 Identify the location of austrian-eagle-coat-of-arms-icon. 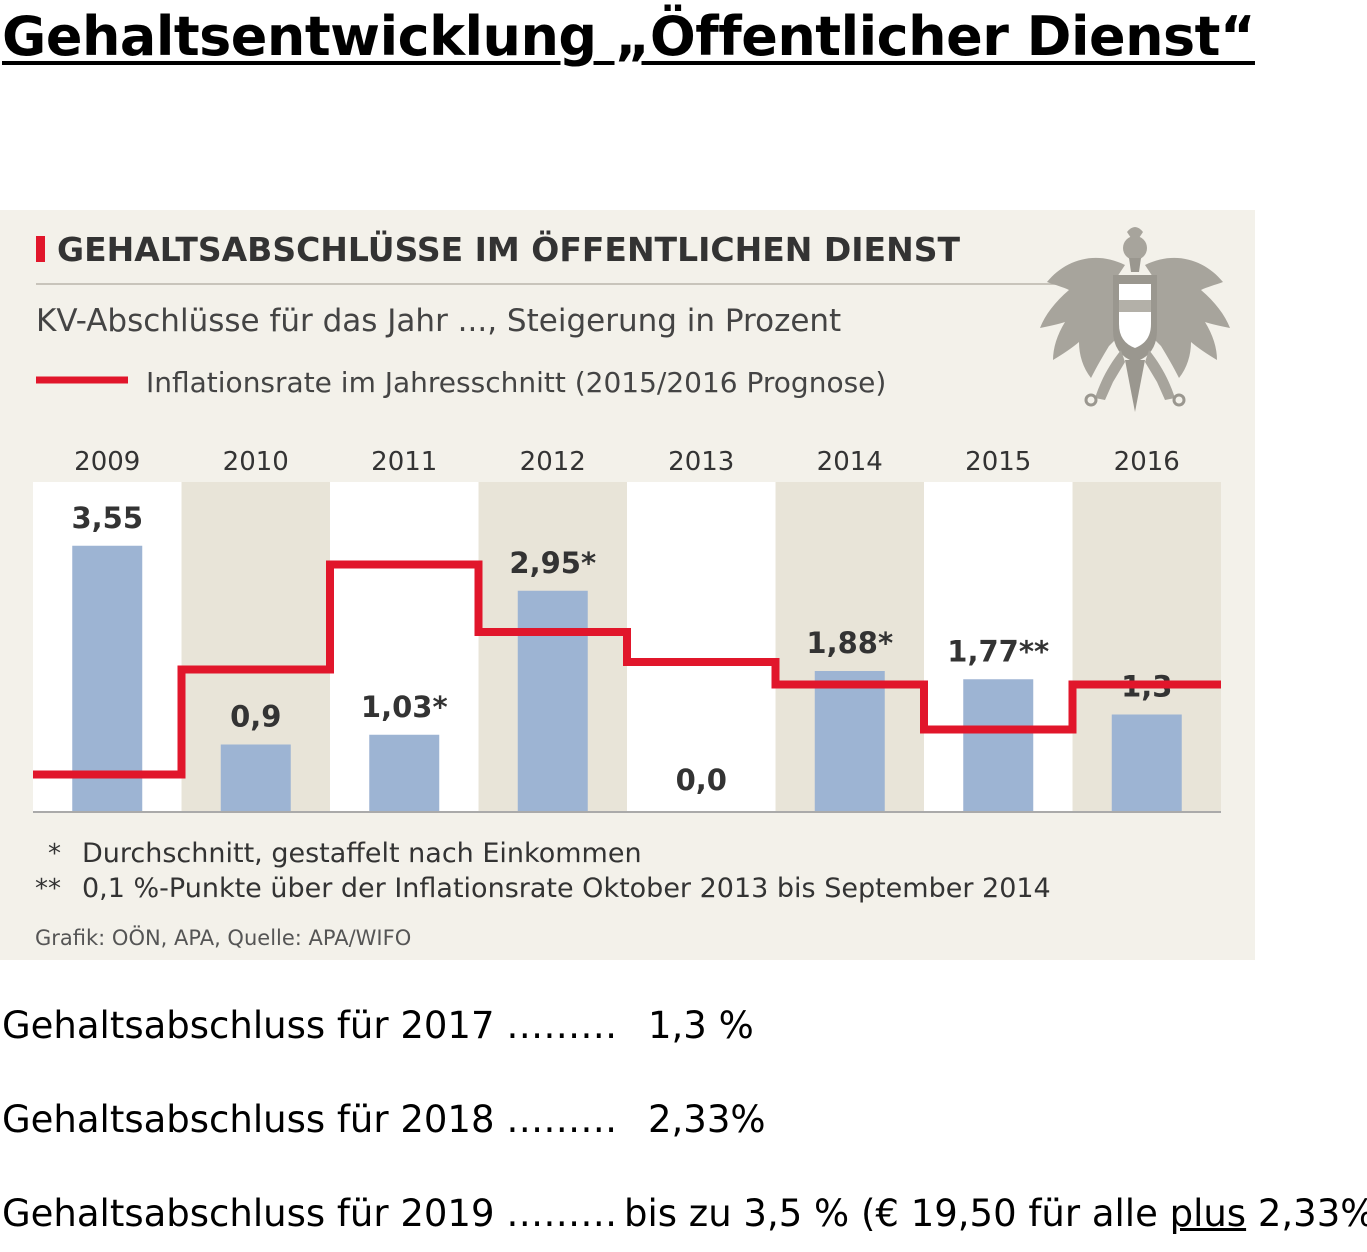
(1135, 319).